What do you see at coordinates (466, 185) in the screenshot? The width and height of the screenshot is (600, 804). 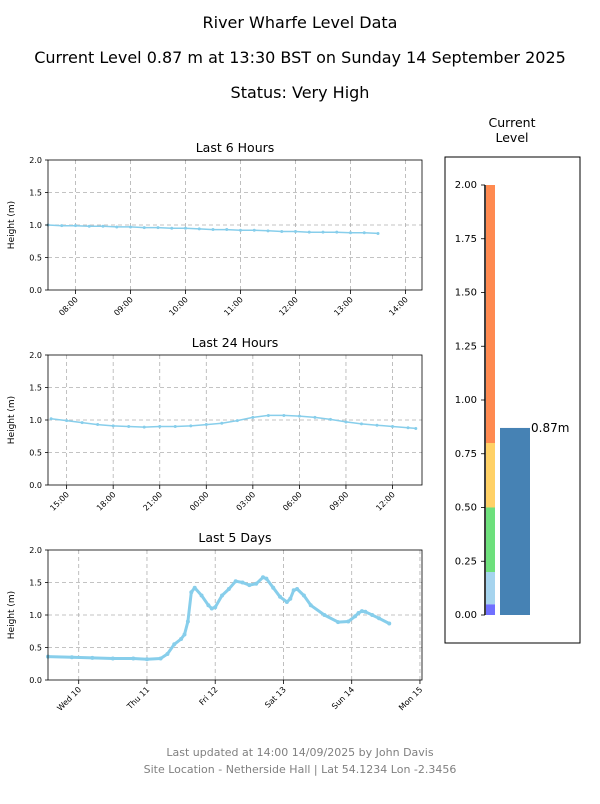 I see `y-tick-label: 2.00` at bounding box center [466, 185].